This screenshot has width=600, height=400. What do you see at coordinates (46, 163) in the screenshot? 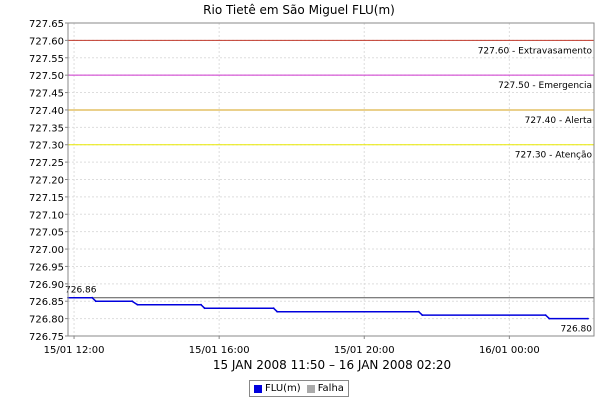
I see `y-tick-label: 727.25` at bounding box center [46, 163].